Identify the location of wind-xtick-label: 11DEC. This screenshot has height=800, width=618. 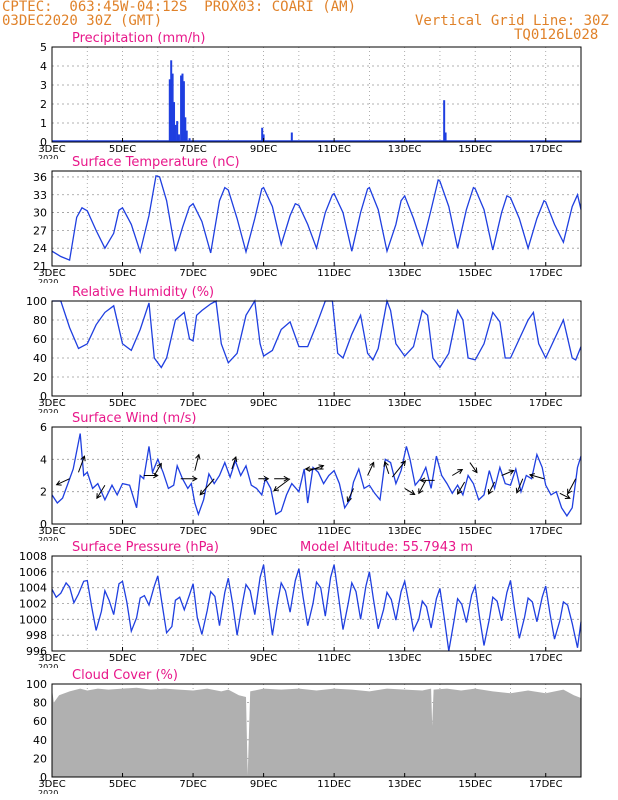
(334, 531).